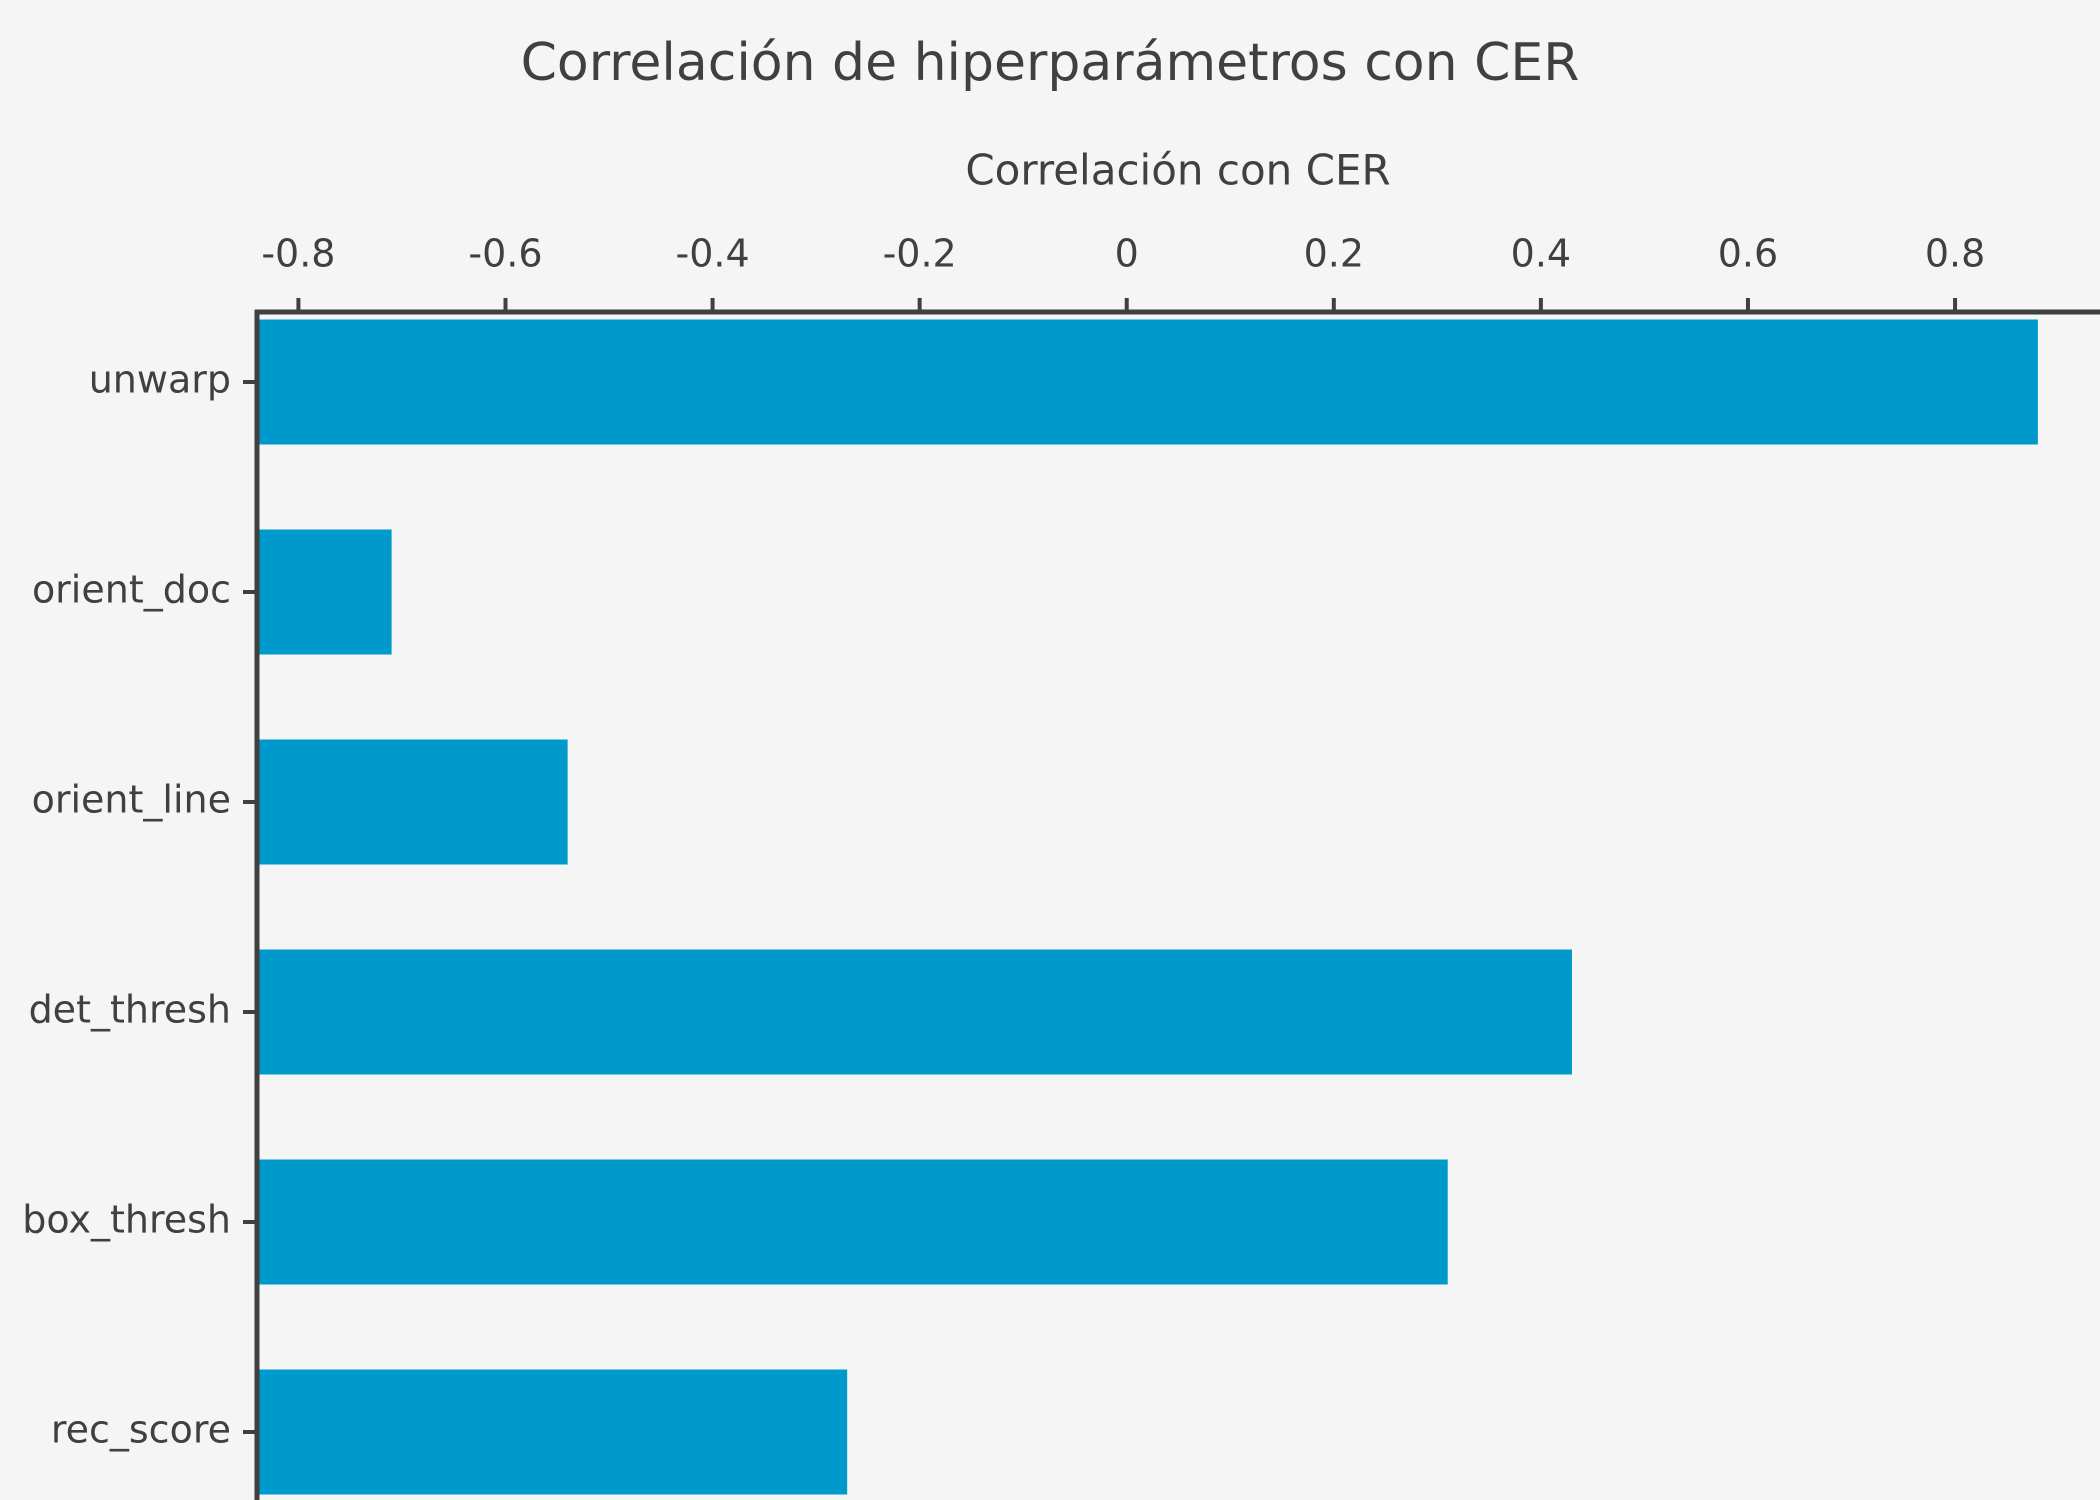 The width and height of the screenshot is (2100, 1500). Describe the element at coordinates (1541, 254) in the screenshot. I see `x-tick-label: 0.4` at that location.